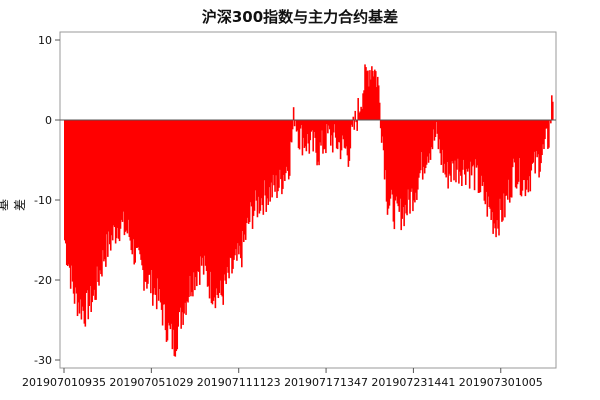  I want to click on x-tick-label: 201907111123, so click(239, 382).